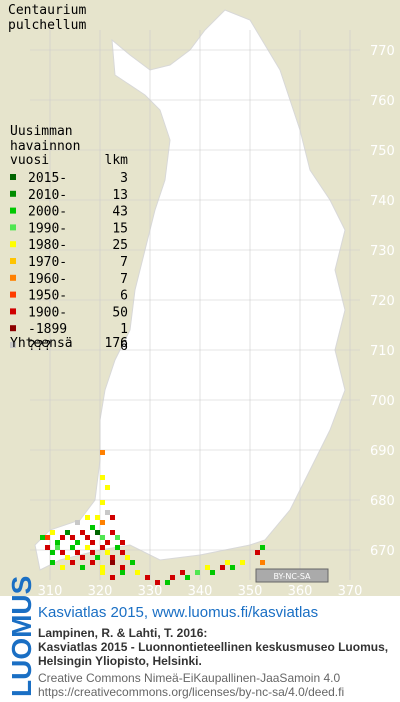 The width and height of the screenshot is (400, 702). Describe the element at coordinates (382, 351) in the screenshot. I see `y-tick-label: 710` at that location.